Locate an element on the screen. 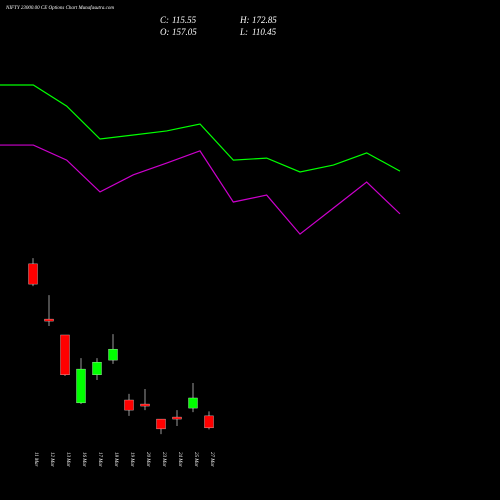 Image resolution: width=500 pixels, height=500 pixels. x-tick-label: 18 Mar is located at coordinates (115, 459).